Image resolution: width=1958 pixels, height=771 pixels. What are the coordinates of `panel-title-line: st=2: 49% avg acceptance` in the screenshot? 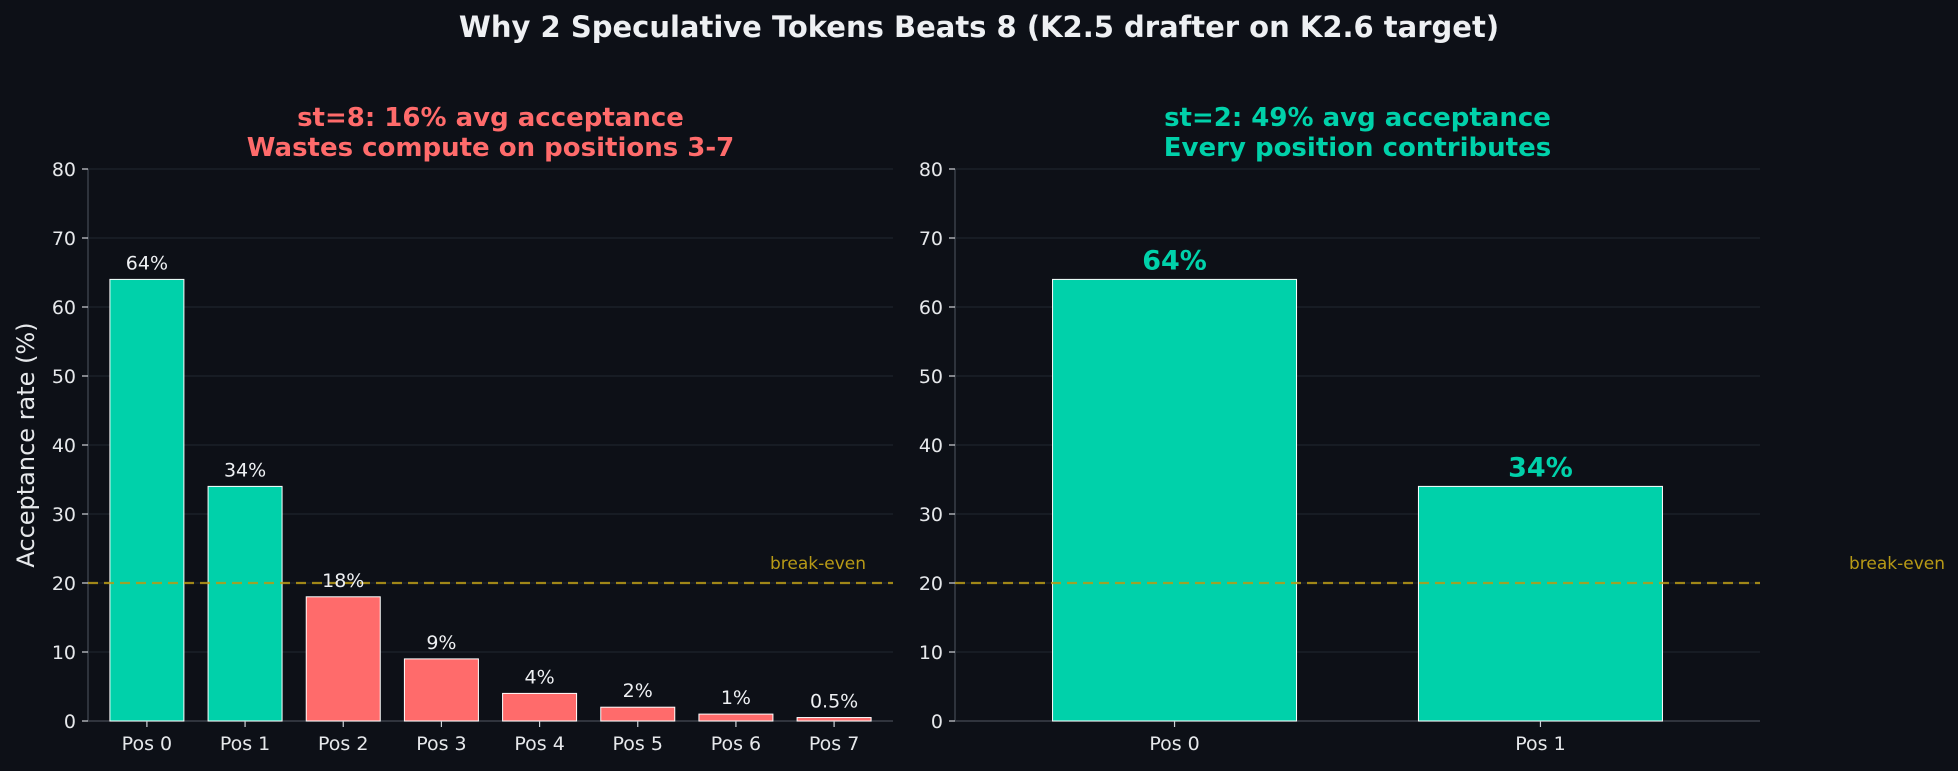 It's located at (1357, 118).